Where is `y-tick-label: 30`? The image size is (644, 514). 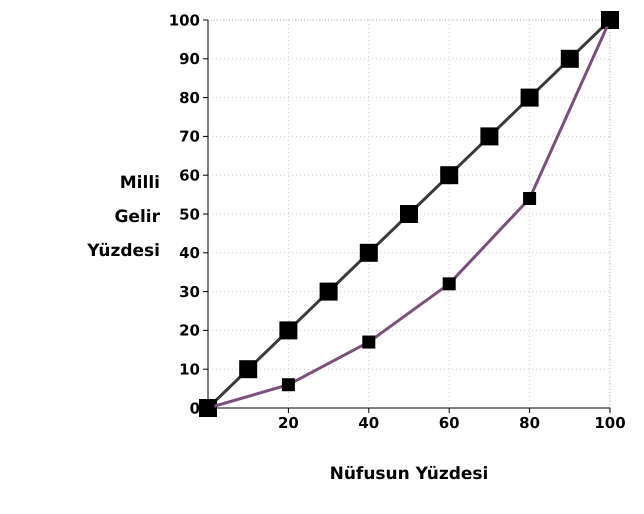
y-tick-label: 30 is located at coordinates (189, 291).